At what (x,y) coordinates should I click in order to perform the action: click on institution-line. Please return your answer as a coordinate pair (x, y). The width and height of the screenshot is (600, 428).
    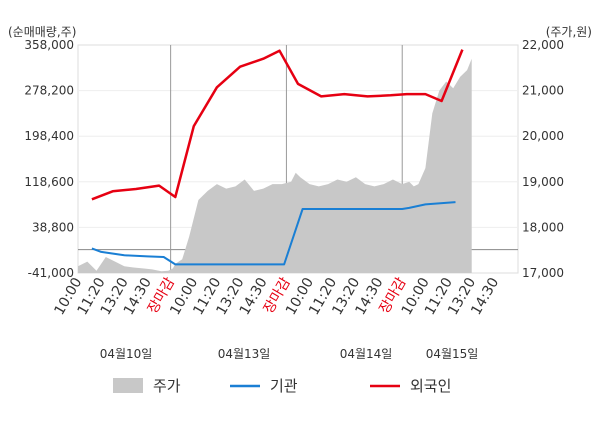
    Looking at the image, I should click on (273, 233).